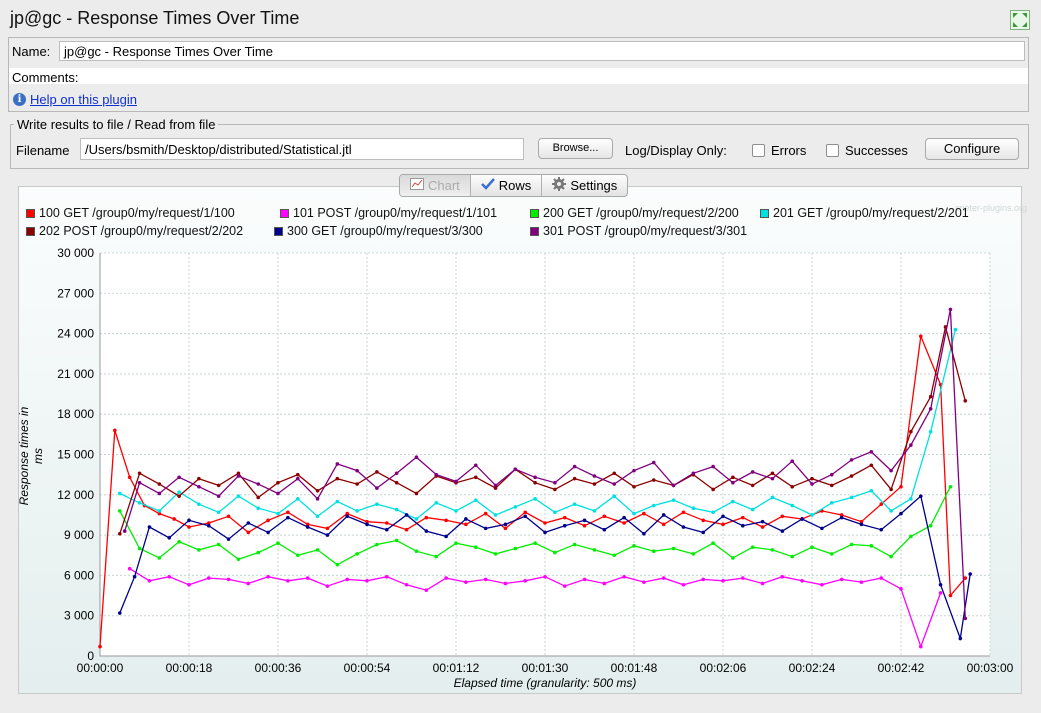 This screenshot has width=1041, height=713. What do you see at coordinates (487, 185) in the screenshot?
I see `checkmark-icon` at bounding box center [487, 185].